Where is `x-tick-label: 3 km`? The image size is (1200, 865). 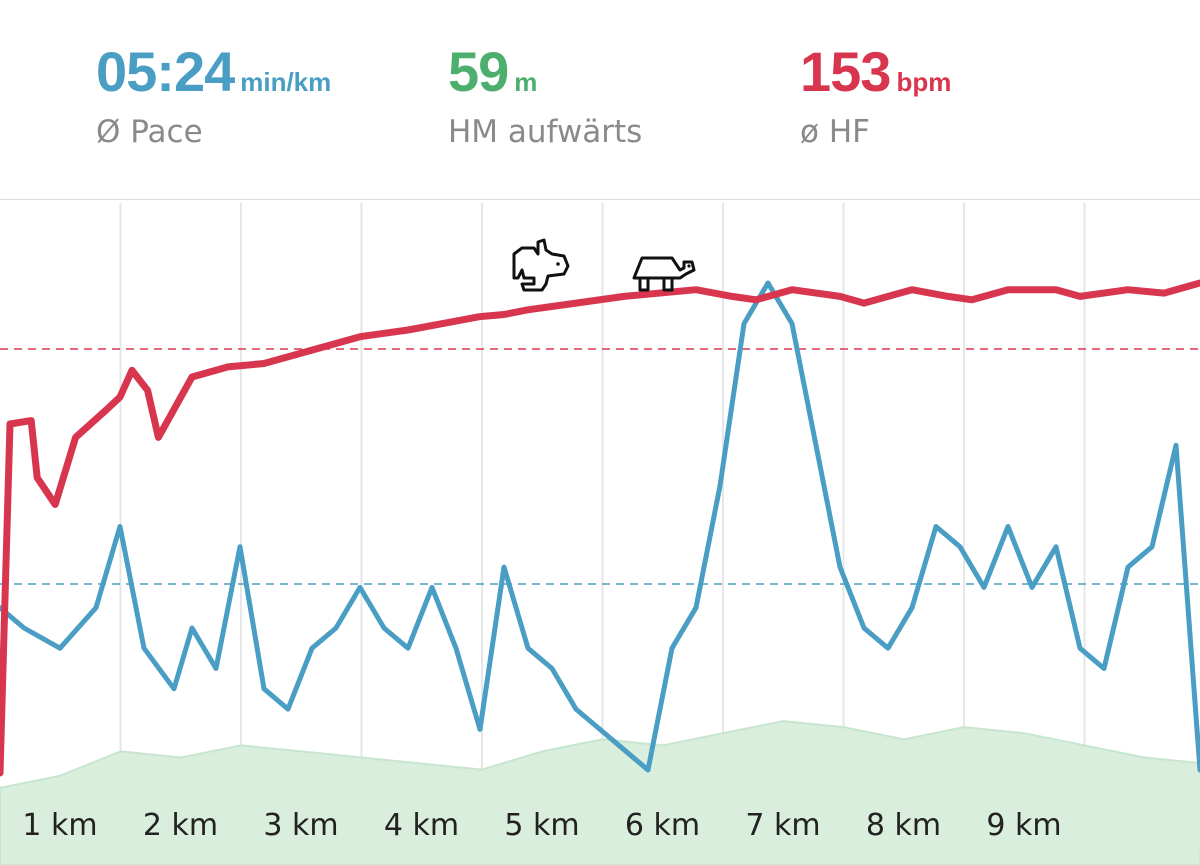
x-tick-label: 3 km is located at coordinates (300, 825).